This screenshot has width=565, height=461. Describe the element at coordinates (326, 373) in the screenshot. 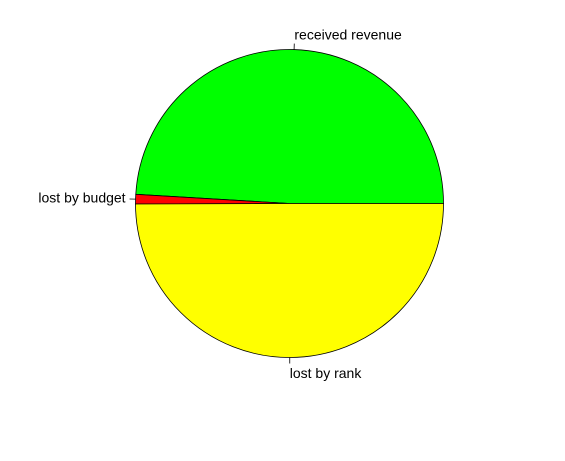

I see `slice-label: lost by rank` at that location.